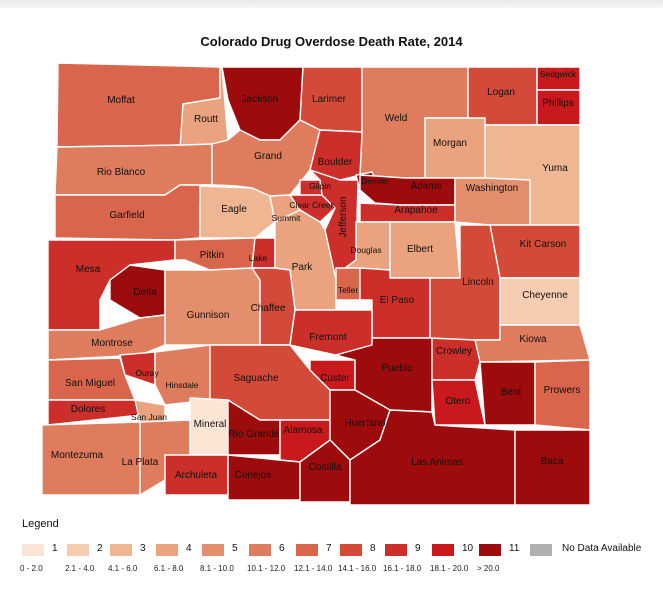 The image size is (663, 592). I want to click on county-label-pitkin: Pitkin, so click(212, 255).